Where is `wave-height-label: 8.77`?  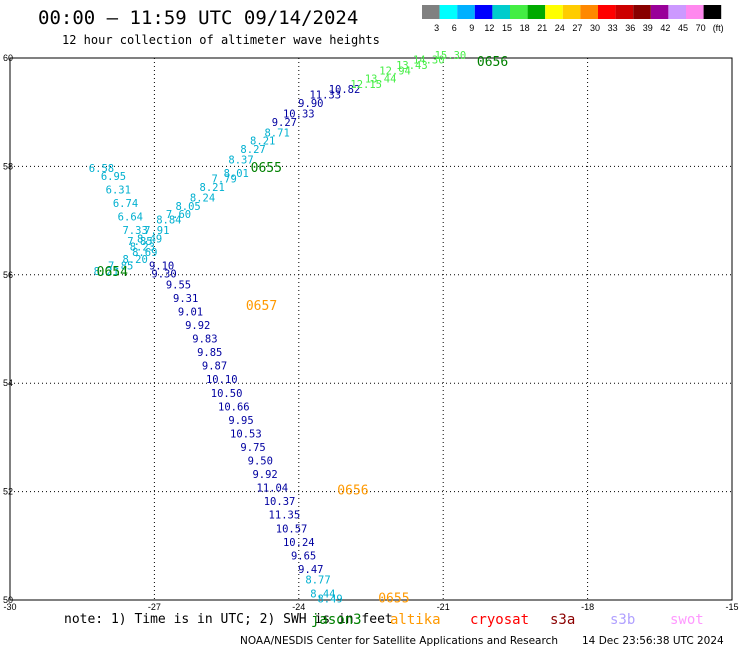 wave-height-label: 8.77 is located at coordinates (317, 581).